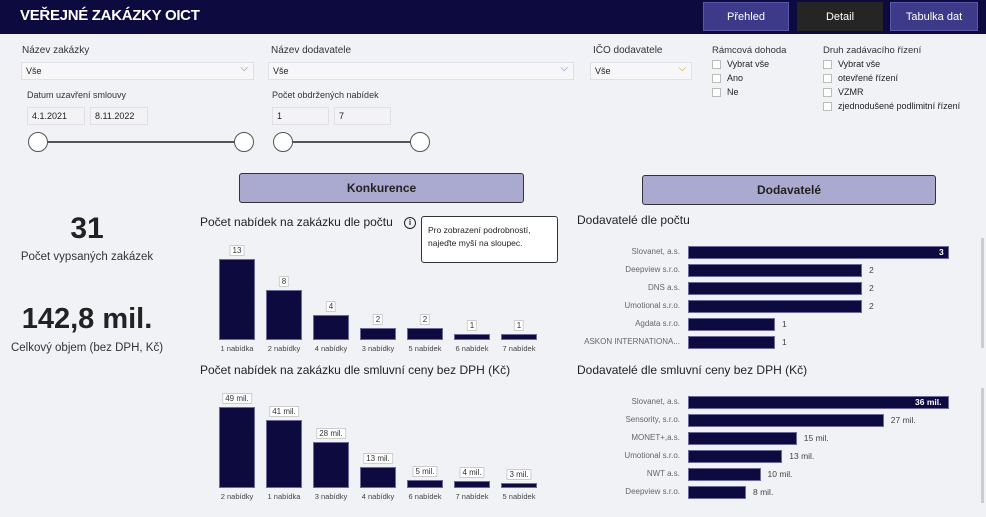 The image size is (986, 517). Describe the element at coordinates (244, 142) in the screenshot. I see `datum-slider-end-handle` at that location.